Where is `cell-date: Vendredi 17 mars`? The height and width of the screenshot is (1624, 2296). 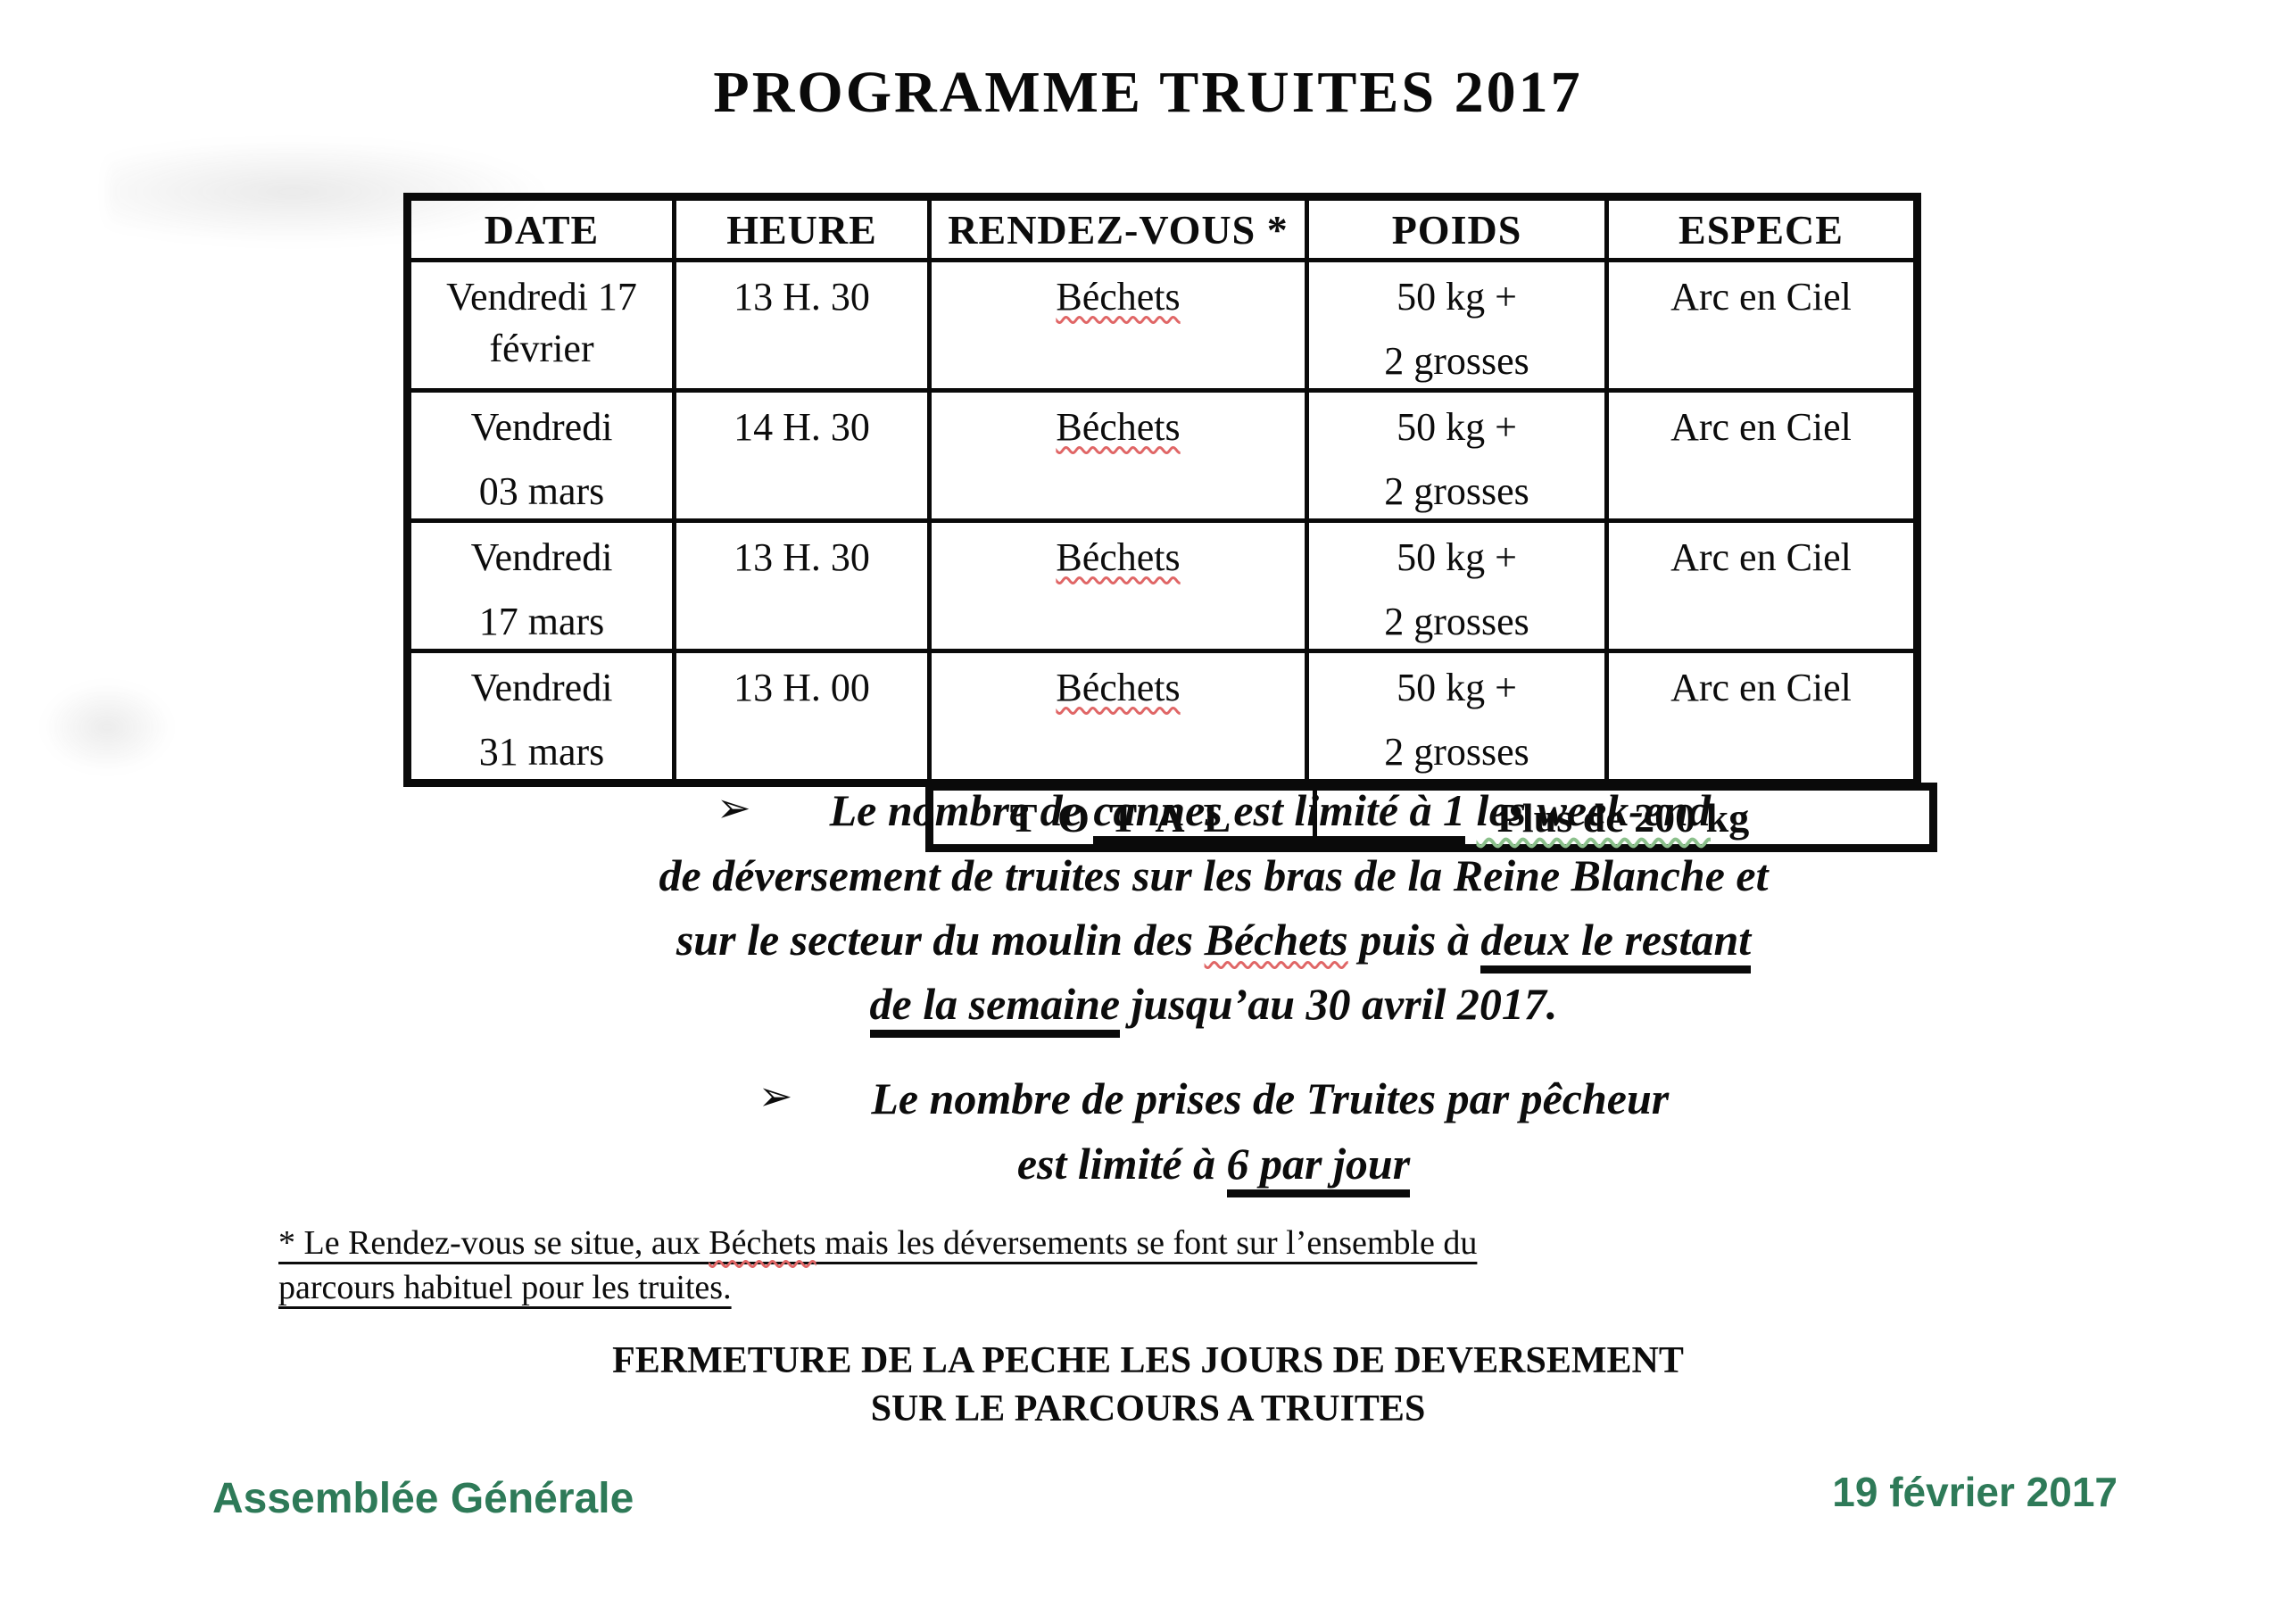
cell-date: Vendredi 17 mars is located at coordinates (540, 585).